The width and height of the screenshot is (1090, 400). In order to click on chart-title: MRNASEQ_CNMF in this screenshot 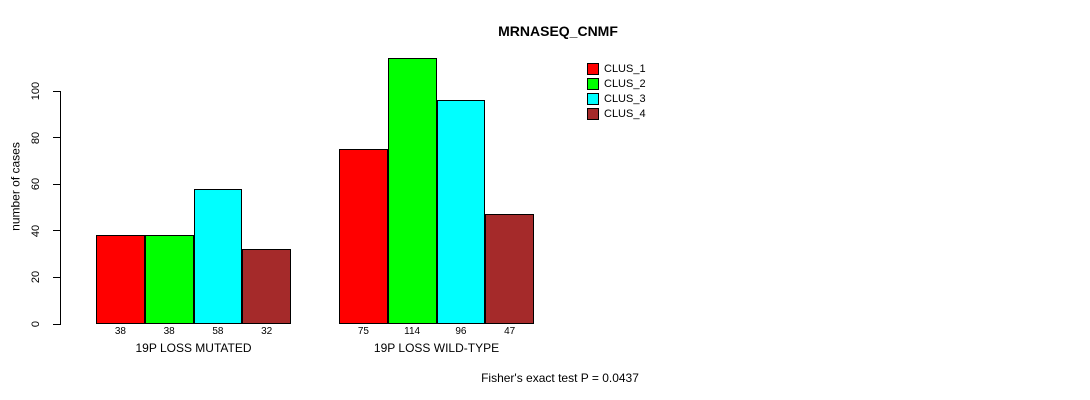, I will do `click(558, 31)`.